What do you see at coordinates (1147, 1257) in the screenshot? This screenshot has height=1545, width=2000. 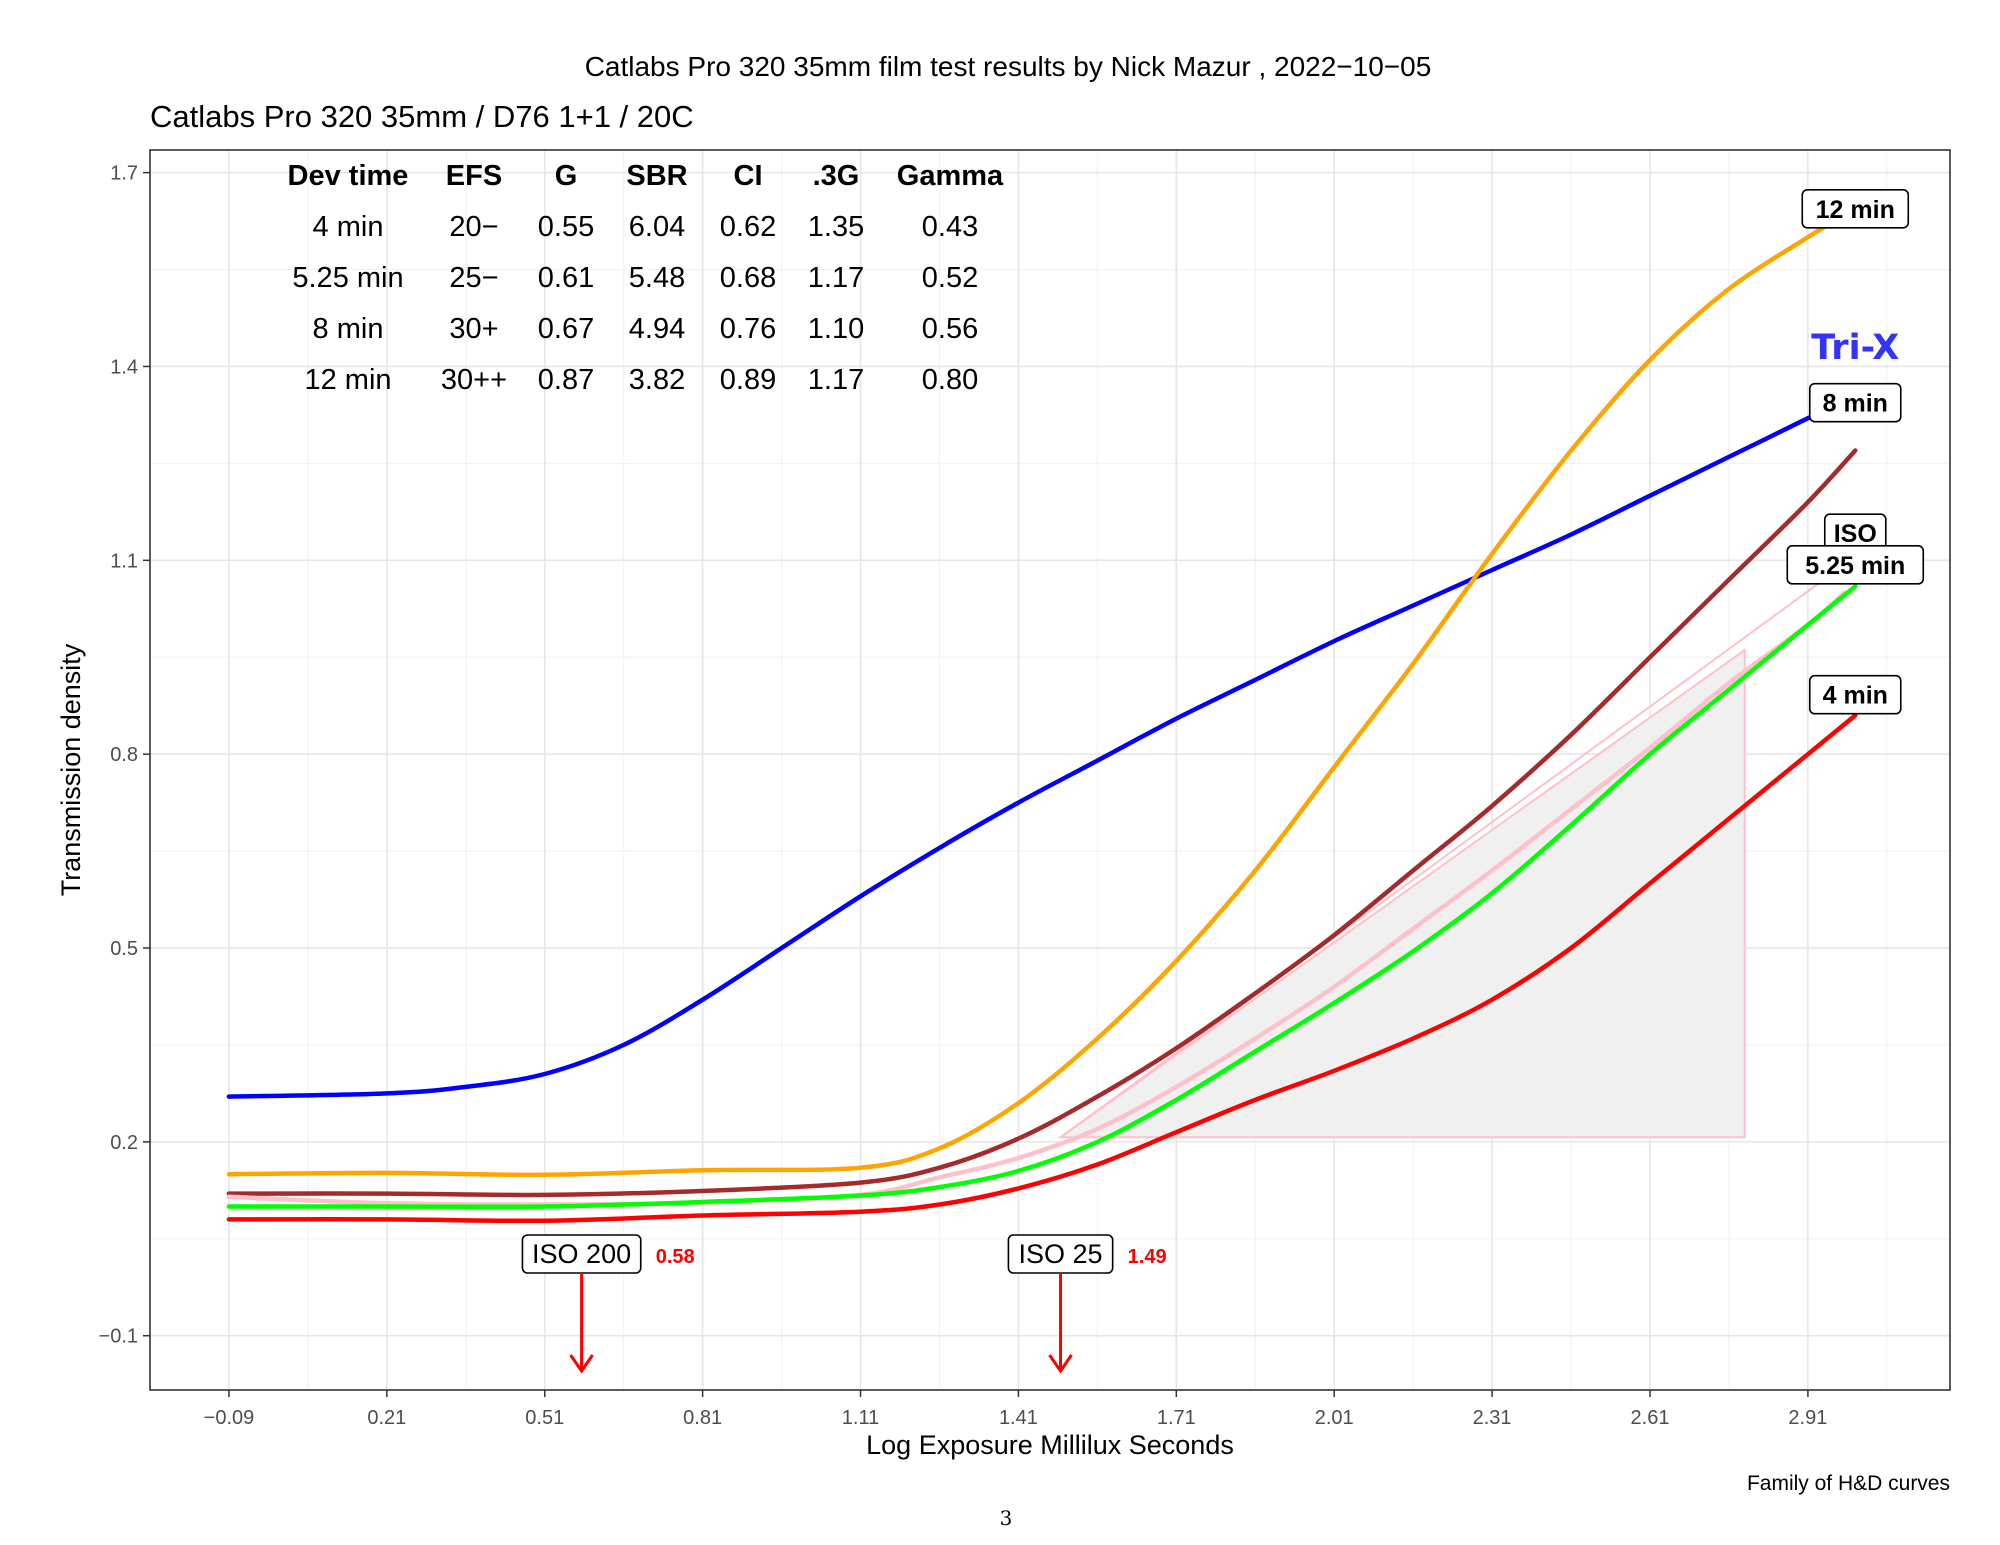 I see `iso-marker-value: 1.49` at bounding box center [1147, 1257].